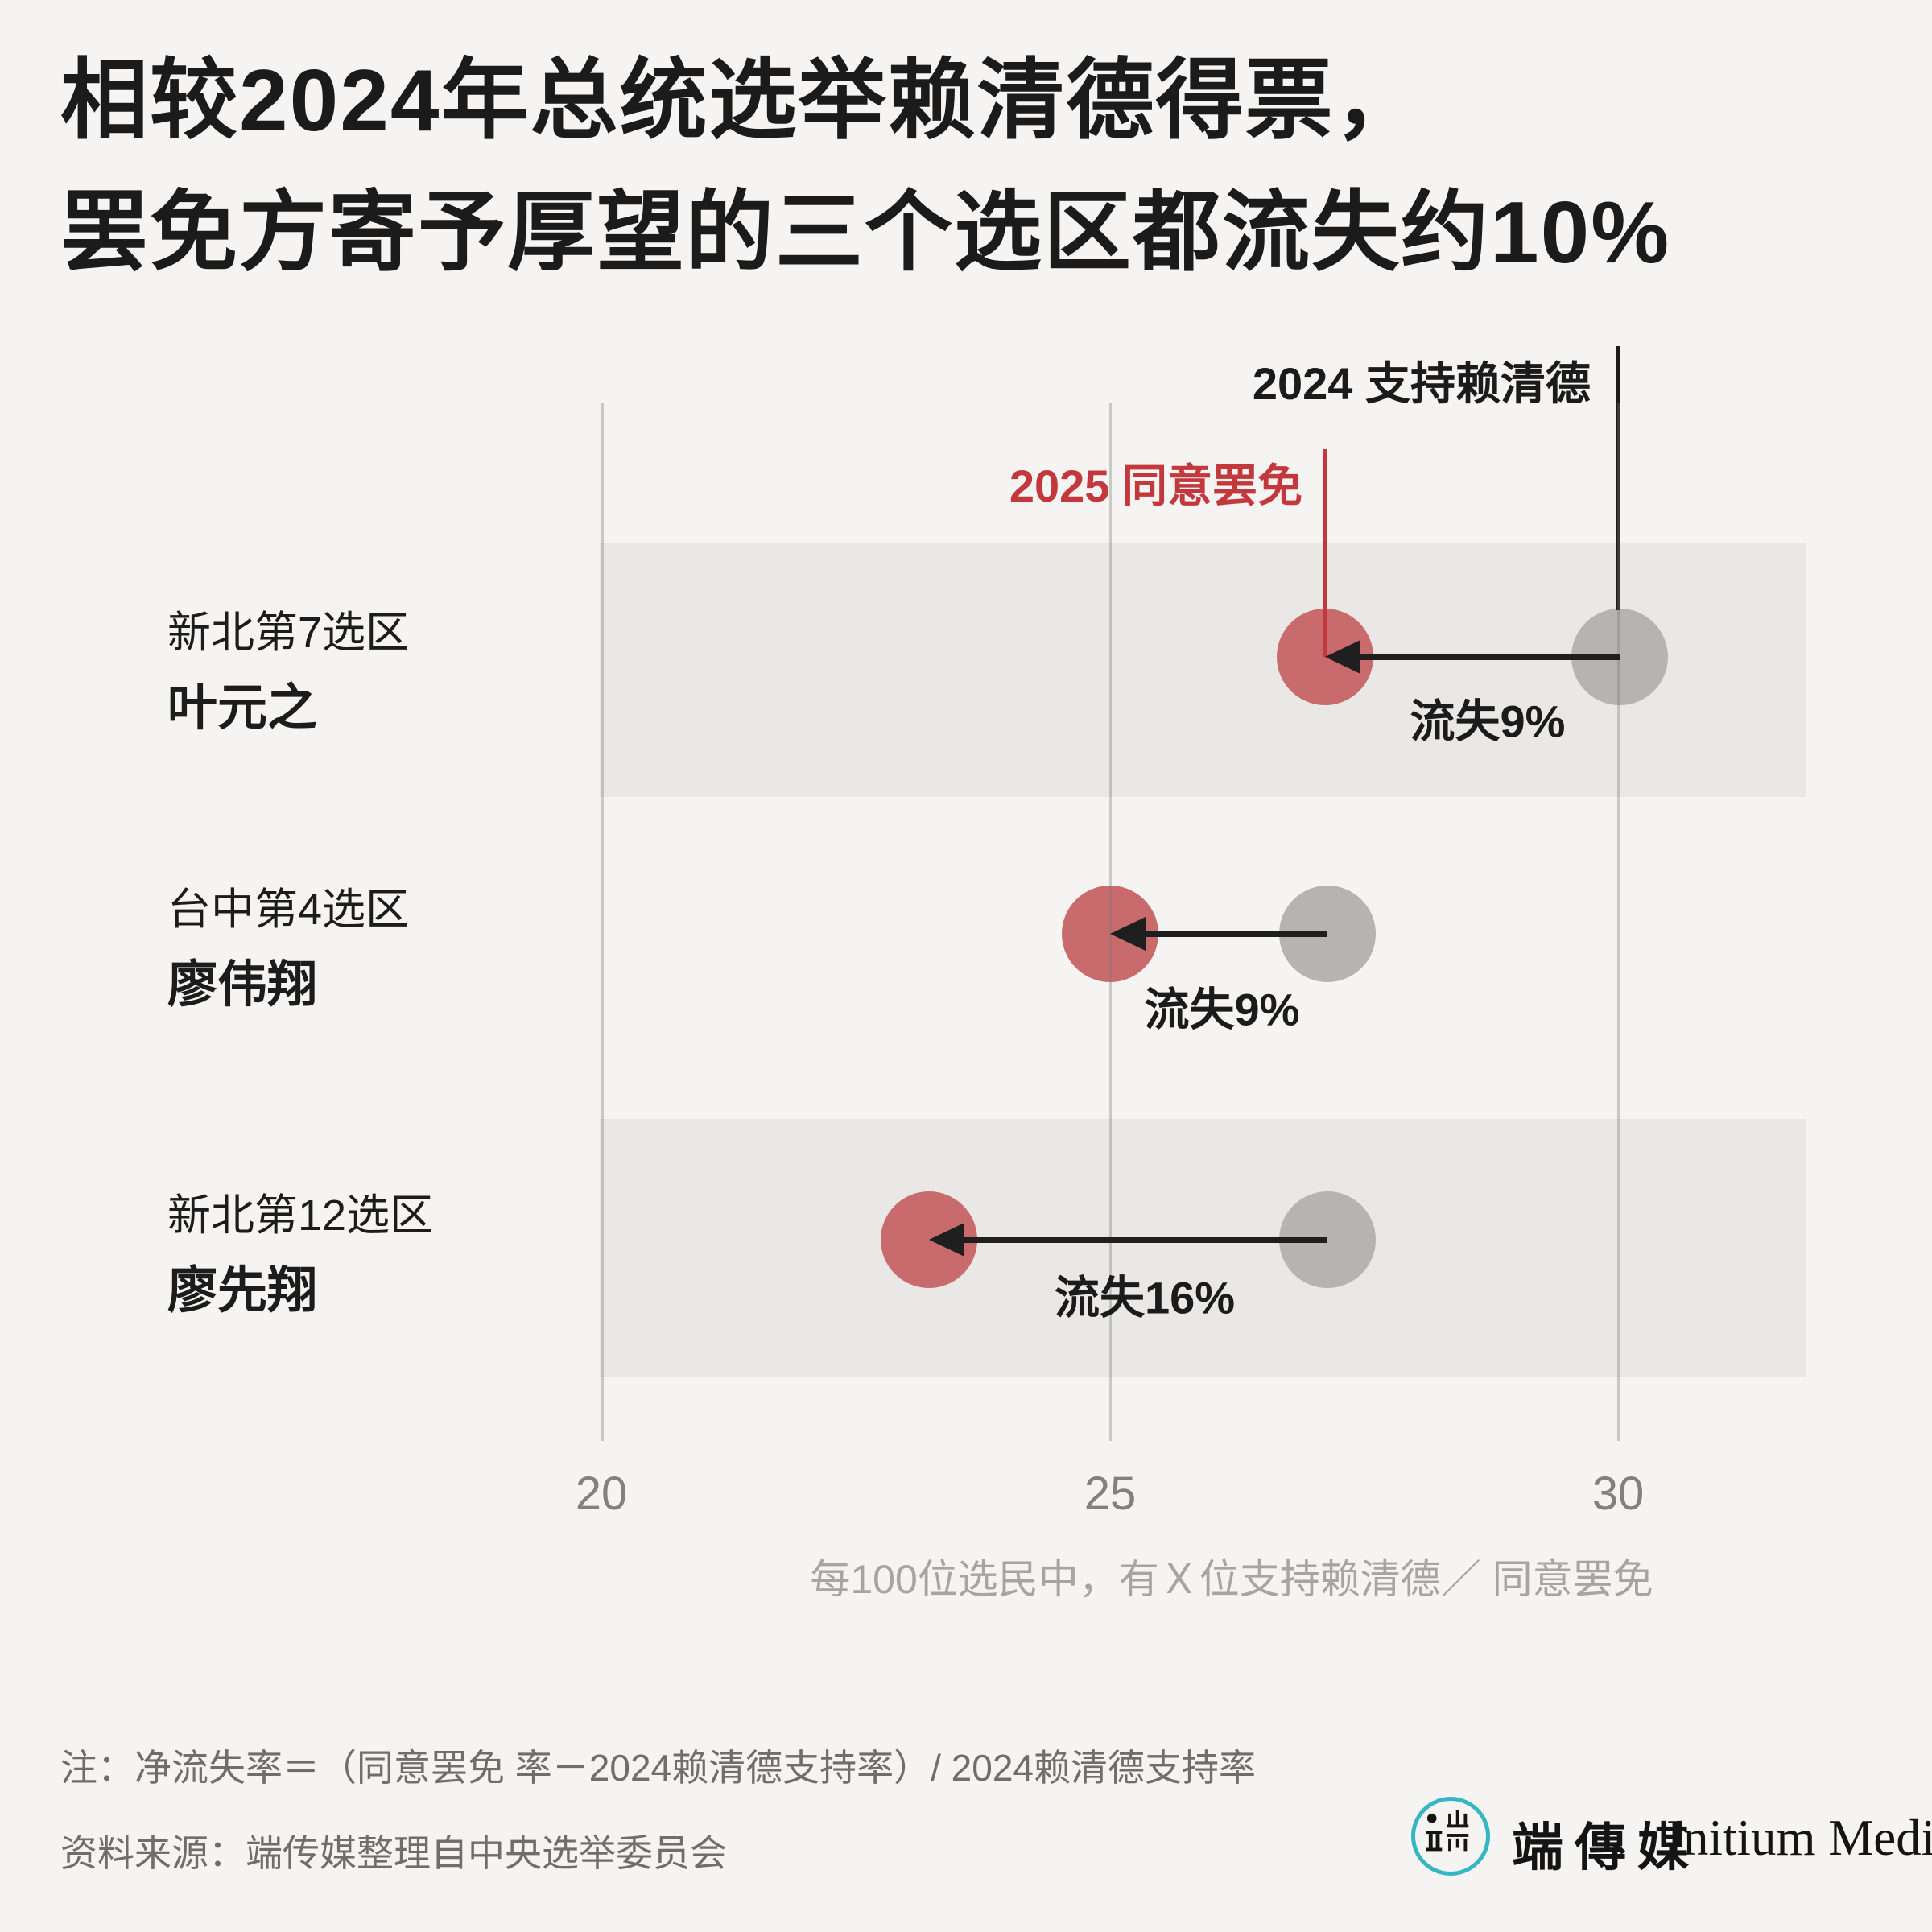 The width and height of the screenshot is (1932, 1932). I want to click on row-3-arrow-line, so click(1143, 1240).